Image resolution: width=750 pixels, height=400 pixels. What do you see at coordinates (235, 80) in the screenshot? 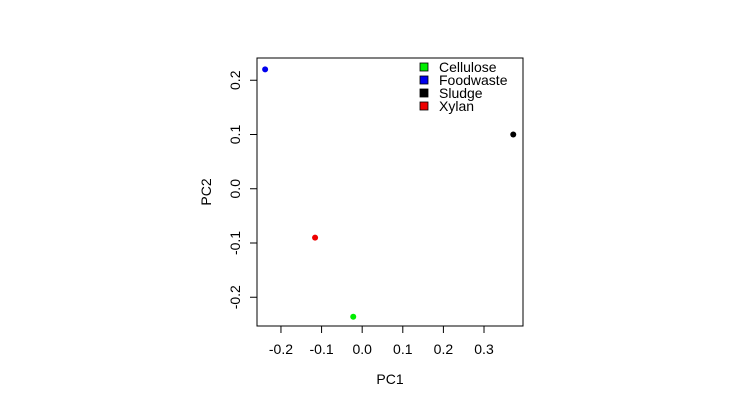
I see `y-tick-label: 0.2` at bounding box center [235, 80].